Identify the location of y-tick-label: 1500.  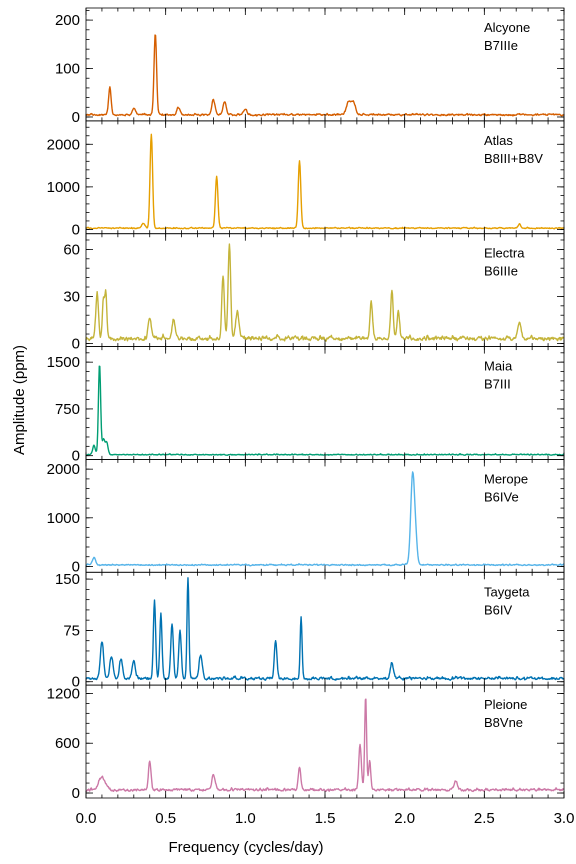
(63, 362).